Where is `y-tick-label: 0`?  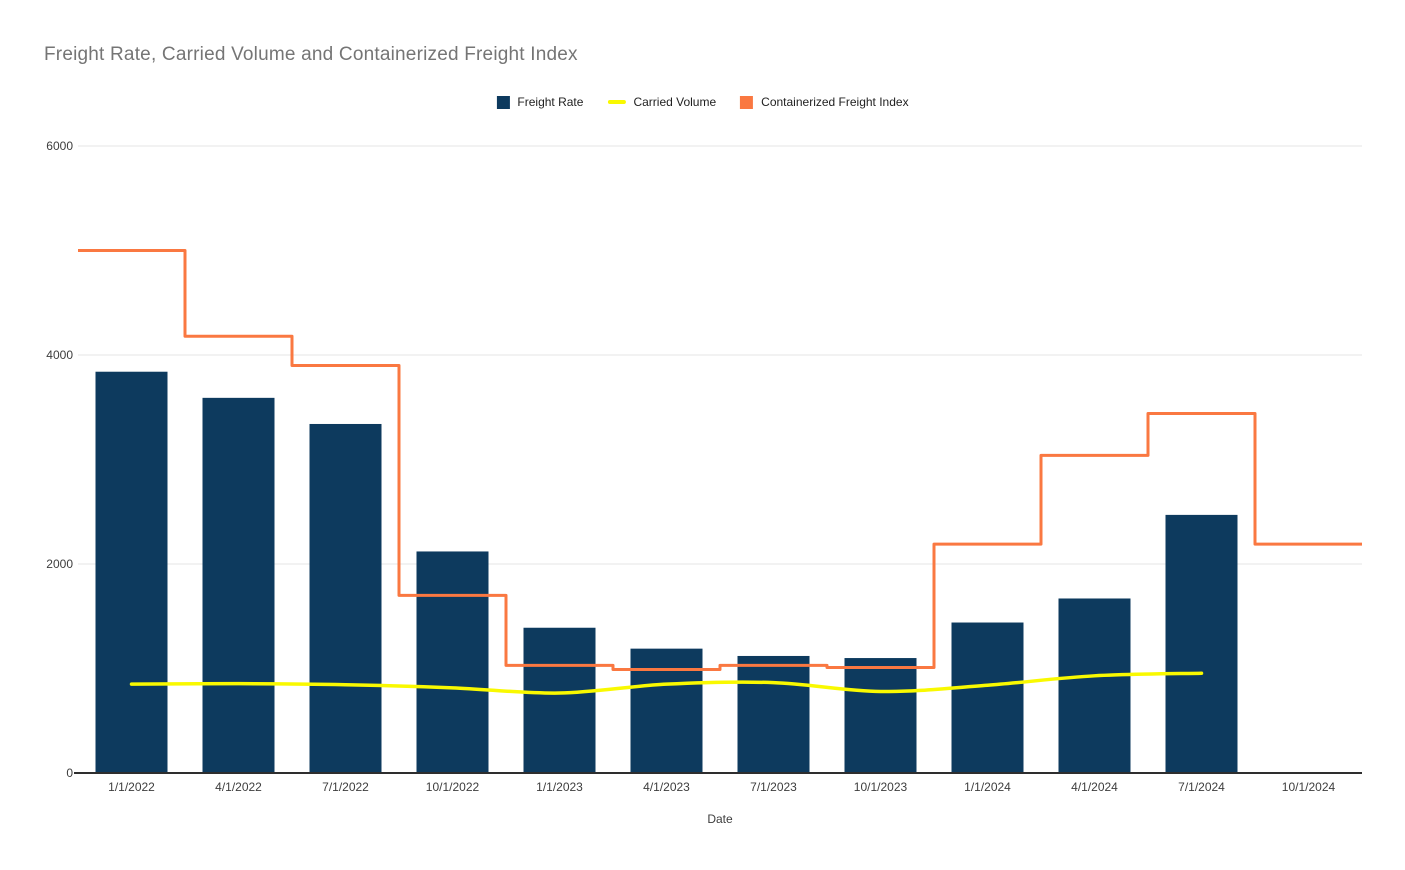 y-tick-label: 0 is located at coordinates (69, 773).